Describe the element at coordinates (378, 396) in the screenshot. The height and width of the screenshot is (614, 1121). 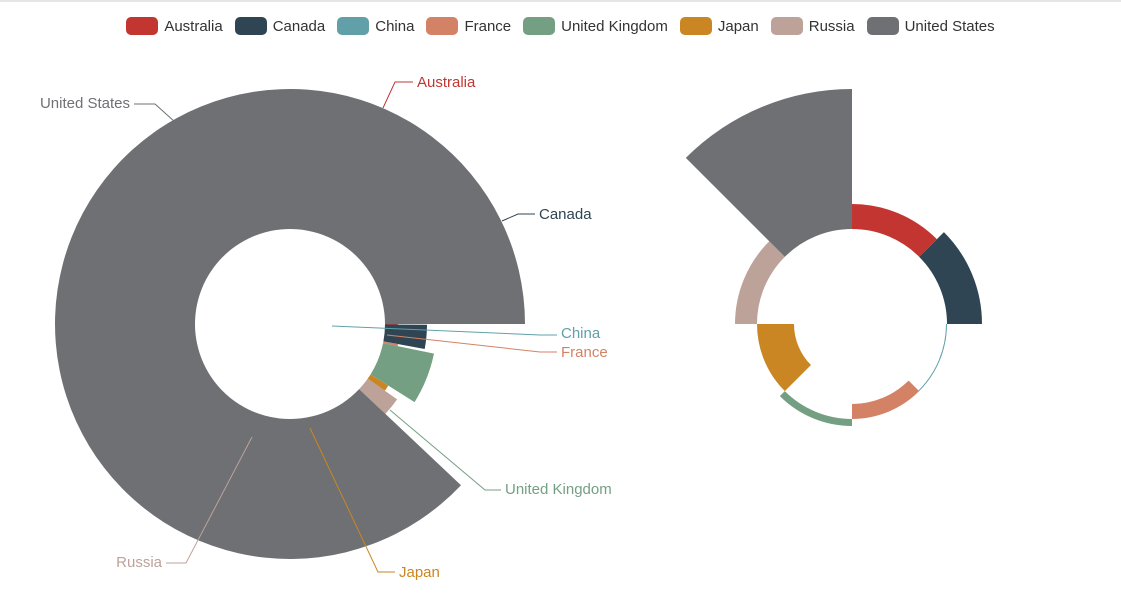
I see `rose1-slice-russia` at that location.